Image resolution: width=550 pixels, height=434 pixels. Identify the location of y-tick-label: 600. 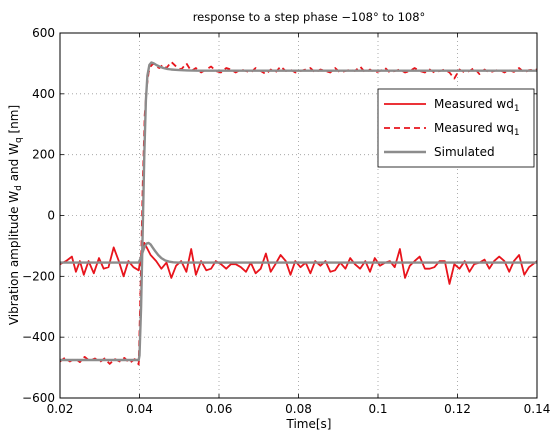
(43, 33).